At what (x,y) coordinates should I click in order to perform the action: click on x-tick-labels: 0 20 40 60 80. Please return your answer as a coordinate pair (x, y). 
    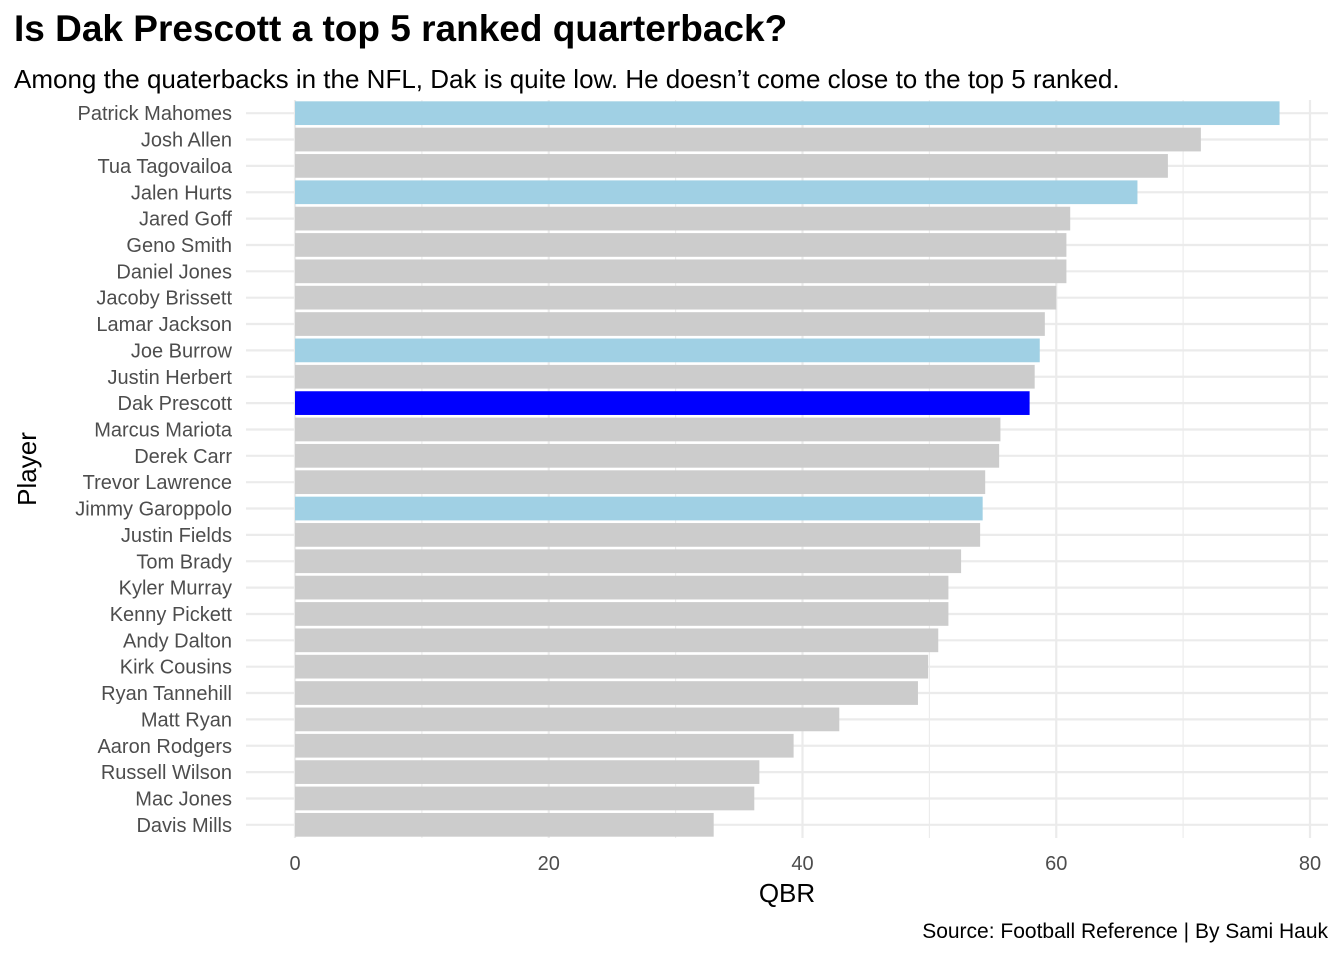
    Looking at the image, I should click on (805, 864).